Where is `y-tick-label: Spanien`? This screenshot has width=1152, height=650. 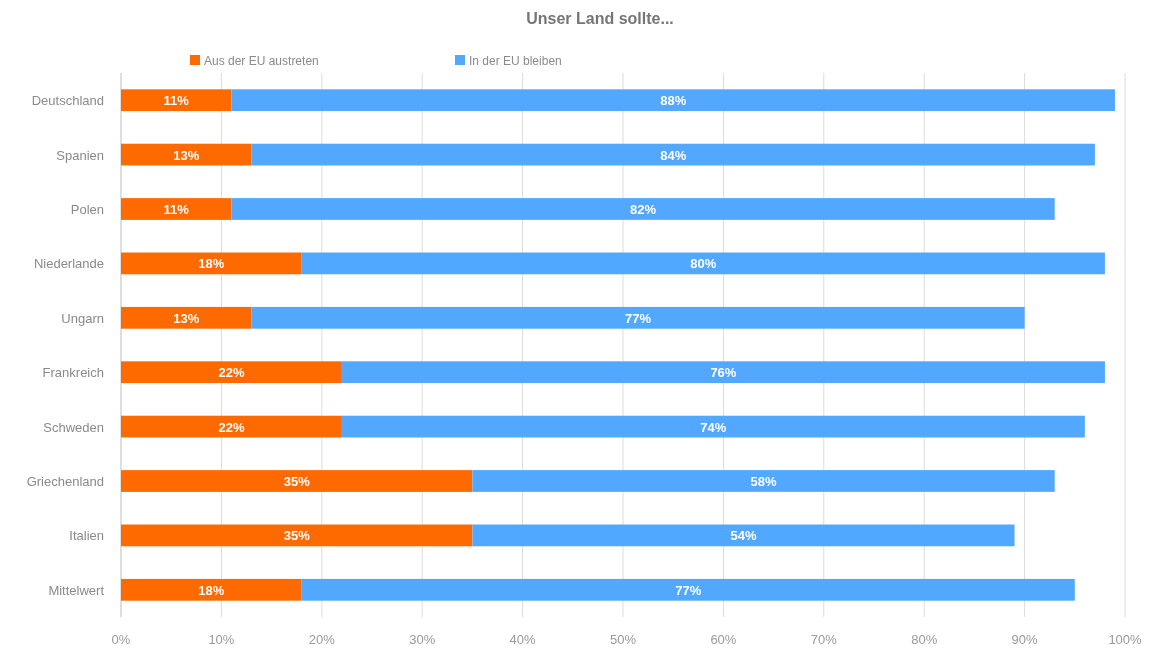
y-tick-label: Spanien is located at coordinates (80, 155).